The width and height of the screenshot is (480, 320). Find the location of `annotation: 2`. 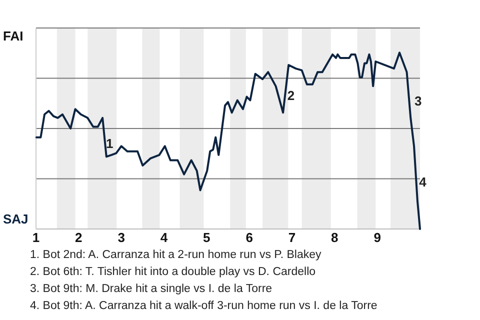

annotation: 2 is located at coordinates (291, 96).